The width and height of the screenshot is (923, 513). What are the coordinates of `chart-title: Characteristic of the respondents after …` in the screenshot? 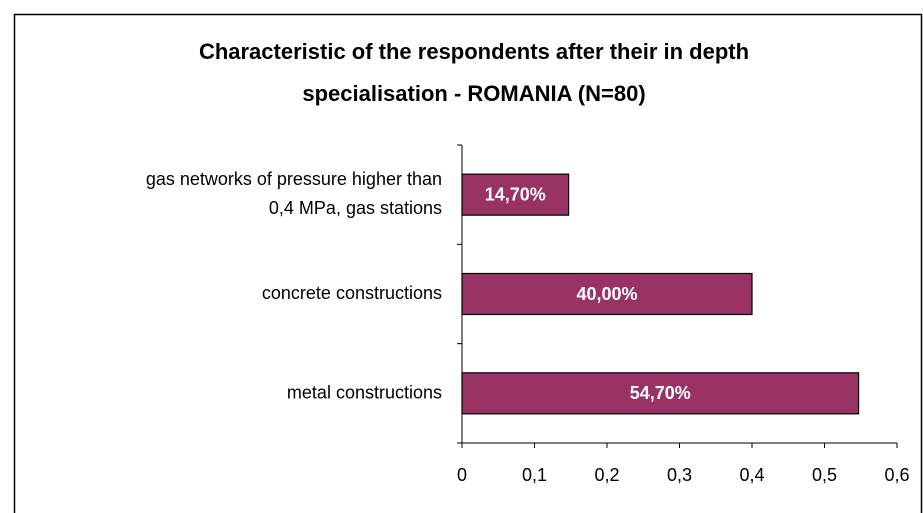 It's located at (474, 72).